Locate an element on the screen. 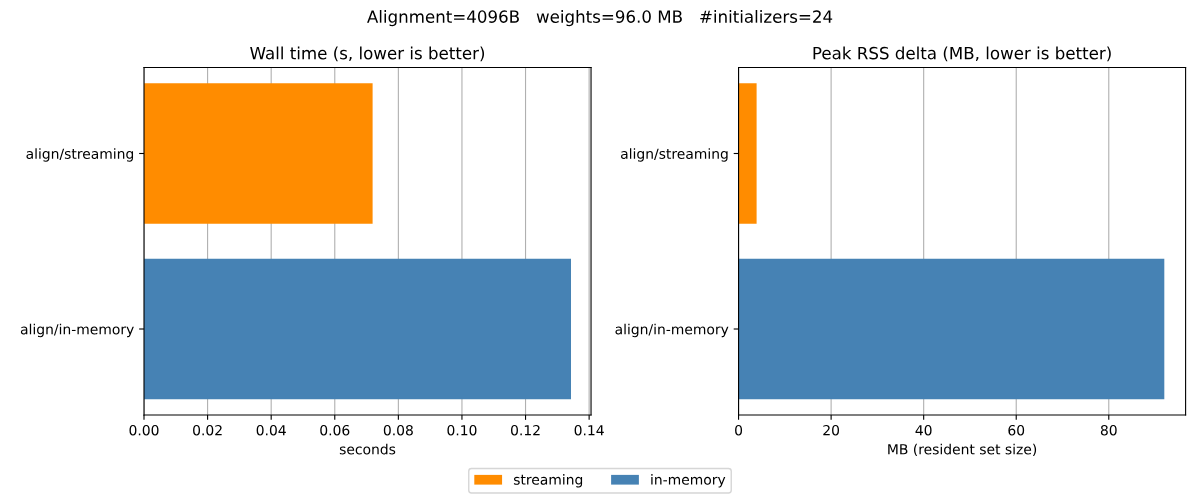 Image resolution: width=1200 pixels, height=500 pixels. x-tick-label: 0.04 is located at coordinates (271, 430).